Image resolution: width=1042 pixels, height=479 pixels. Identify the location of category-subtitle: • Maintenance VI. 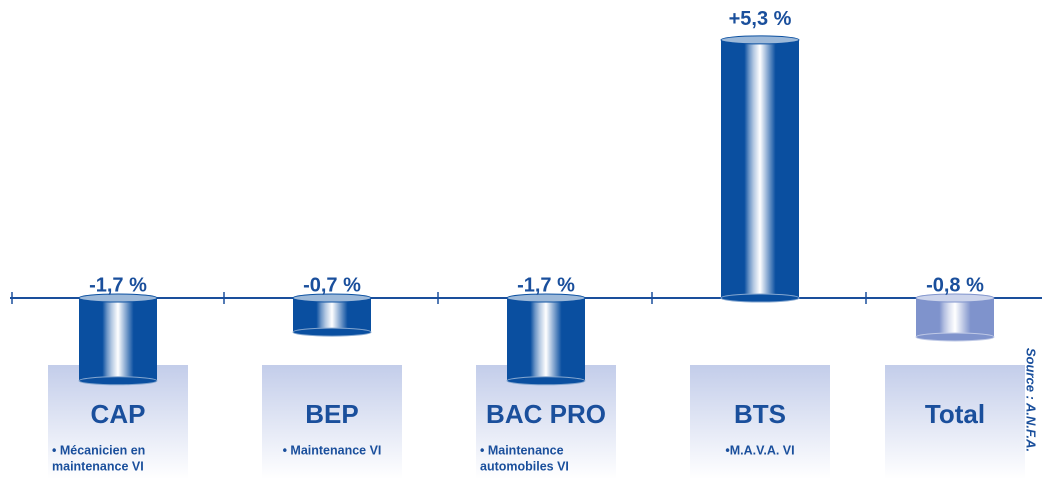
(332, 450).